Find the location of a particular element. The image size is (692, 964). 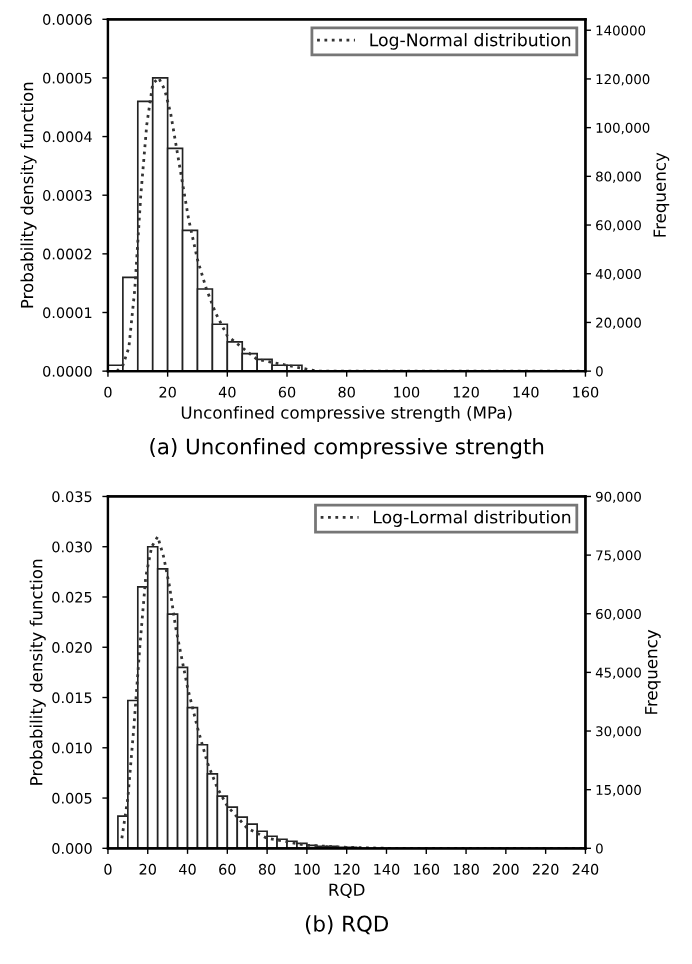

text: (a) Unconfined compressive strength is located at coordinates (347, 448).